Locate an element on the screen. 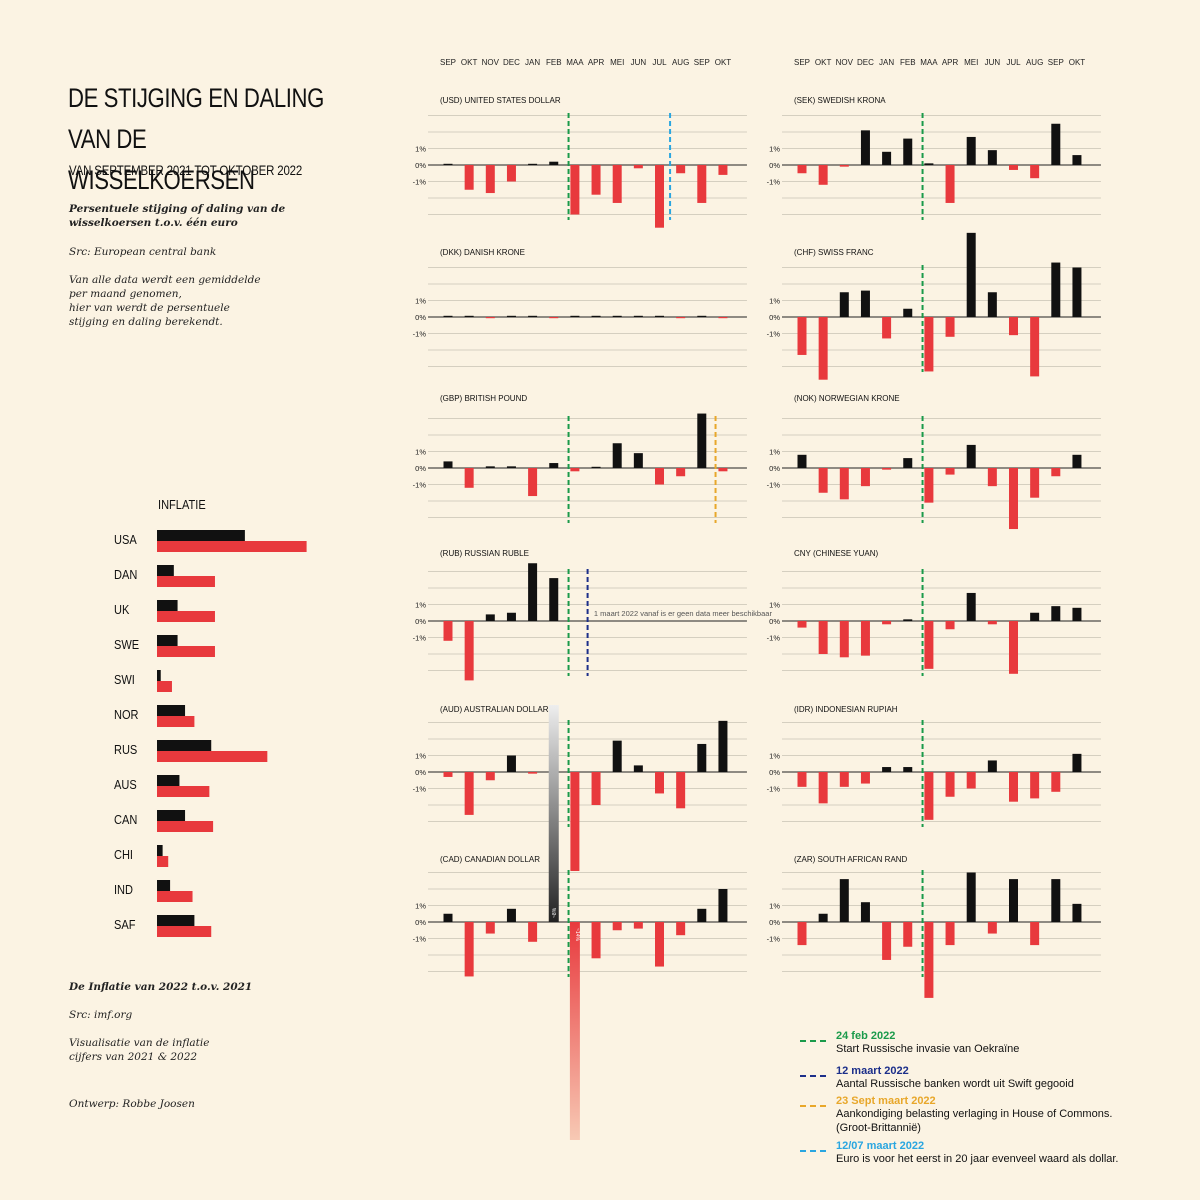  chart-title: CNY (CHINESE YUAN) is located at coordinates (836, 553).